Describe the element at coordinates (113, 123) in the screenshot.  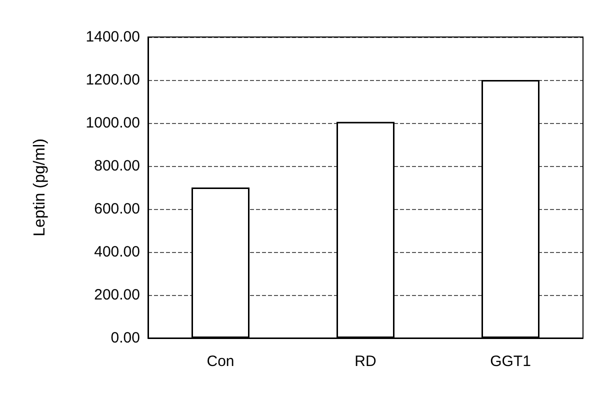
I see `y-tick-label: 1000.00` at that location.